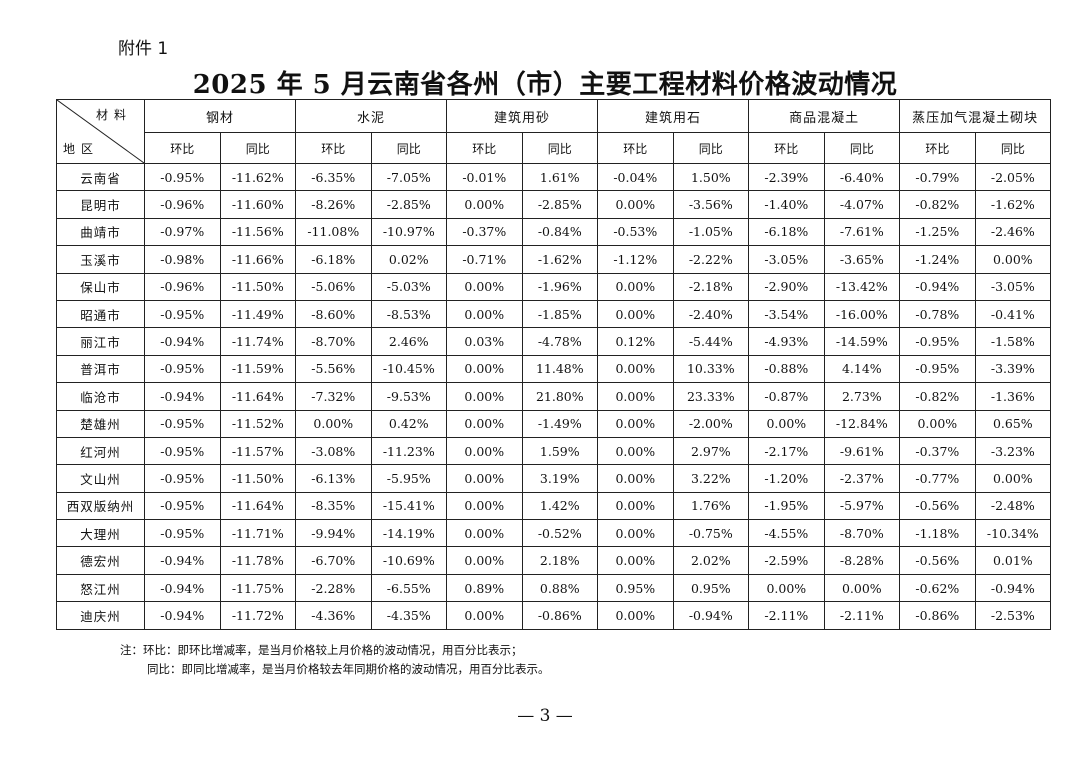 The image size is (1090, 767). What do you see at coordinates (786, 177) in the screenshot?
I see `value-cell: -2.39%` at bounding box center [786, 177].